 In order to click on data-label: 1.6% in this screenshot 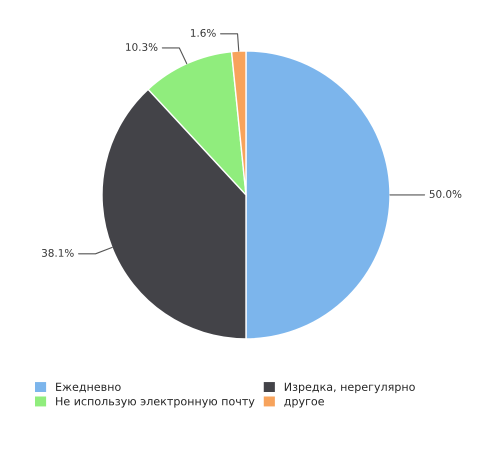, I will do `click(203, 32)`.